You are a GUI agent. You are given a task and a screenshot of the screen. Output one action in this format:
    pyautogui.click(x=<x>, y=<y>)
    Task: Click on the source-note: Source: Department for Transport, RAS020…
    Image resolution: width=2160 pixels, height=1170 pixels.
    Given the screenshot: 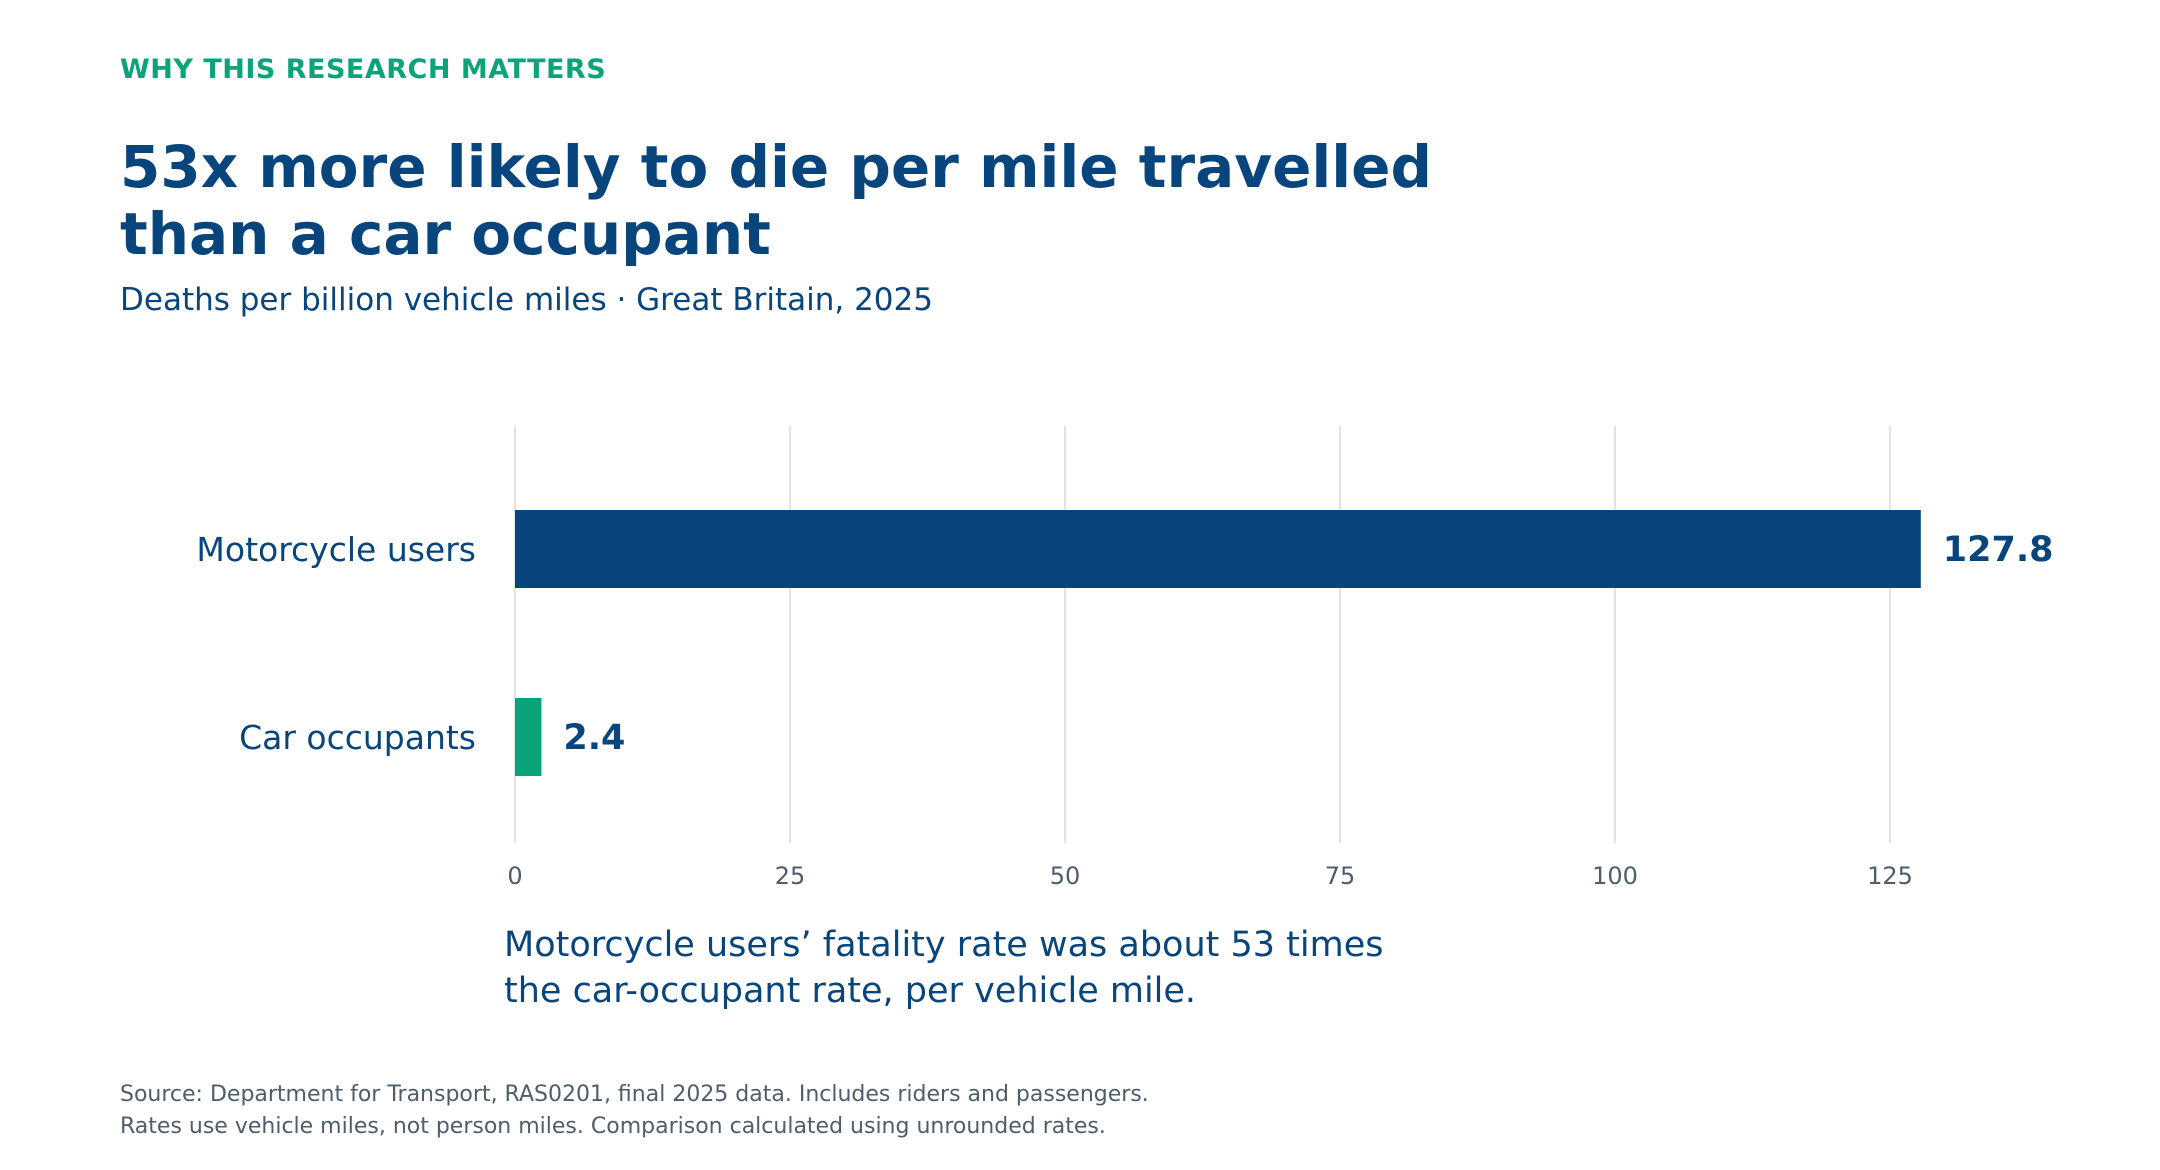 What is the action you would take?
    pyautogui.click(x=820, y=1111)
    